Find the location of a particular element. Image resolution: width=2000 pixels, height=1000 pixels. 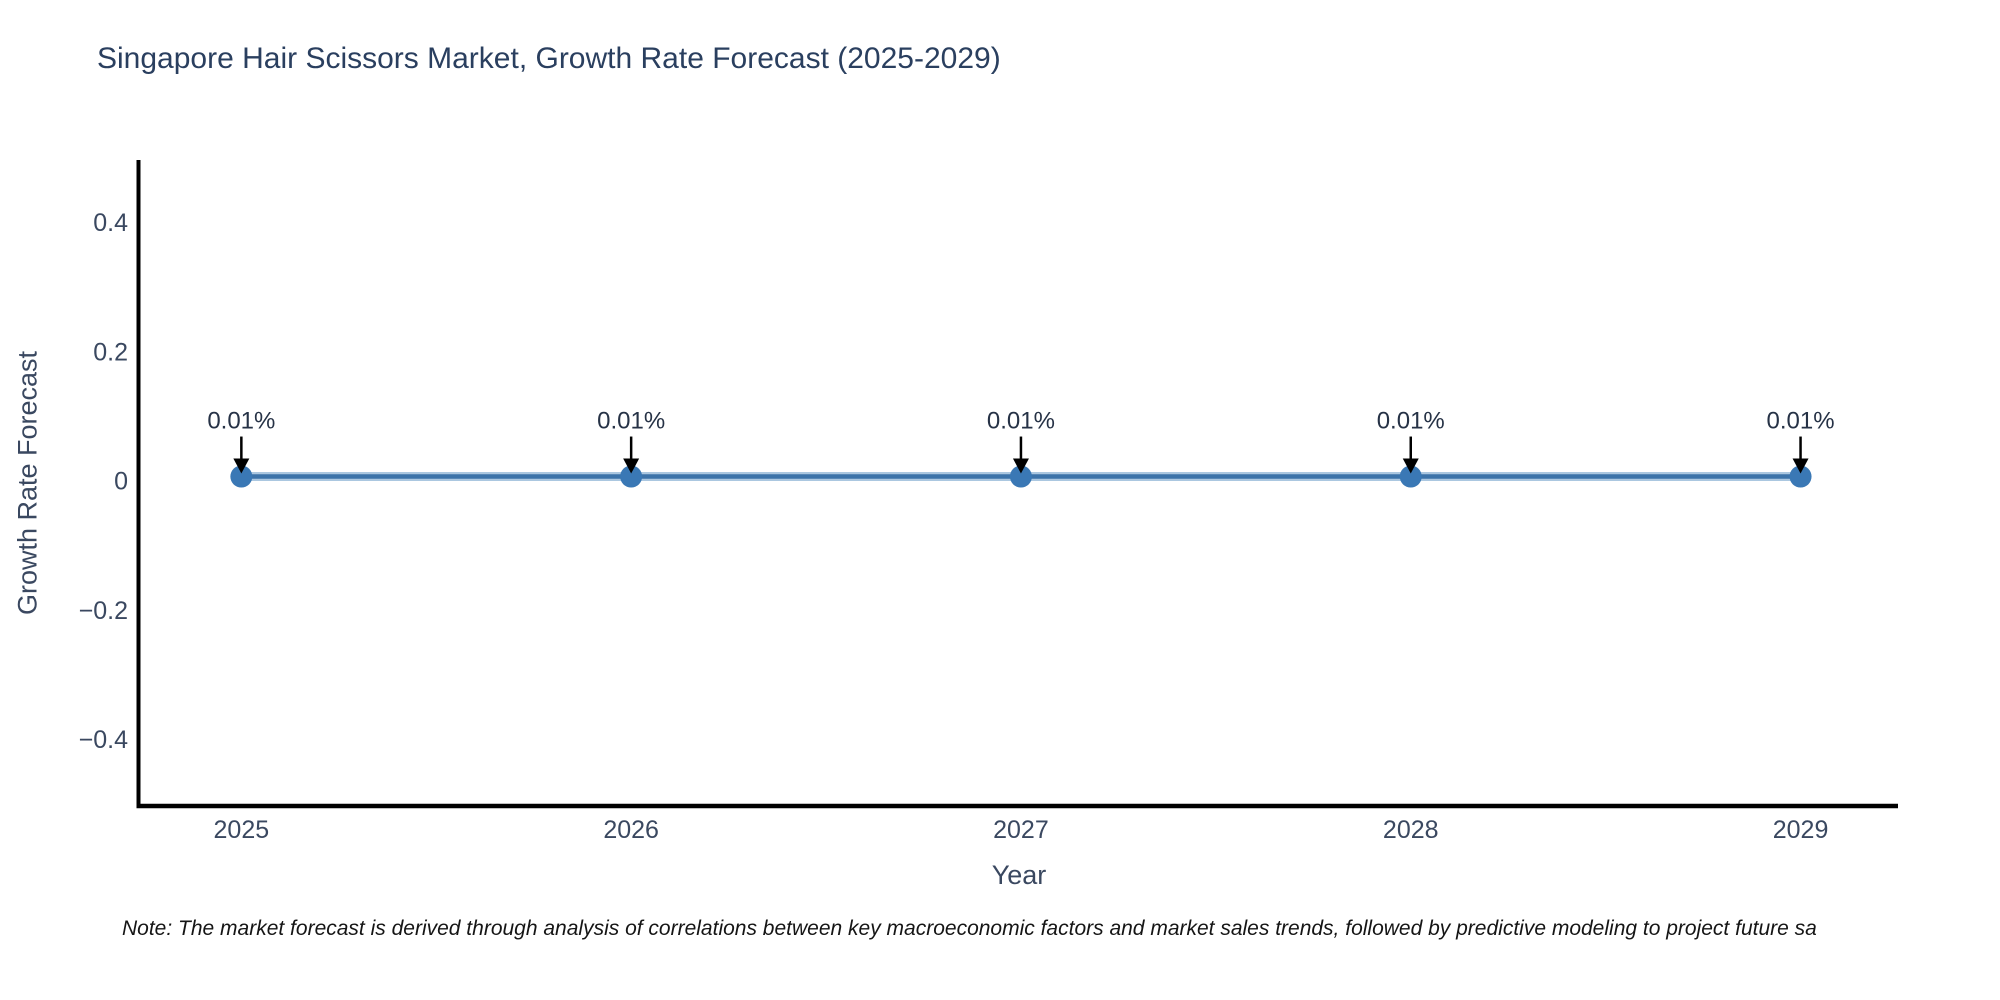

y-tick-label: −0.4 is located at coordinates (103, 740).